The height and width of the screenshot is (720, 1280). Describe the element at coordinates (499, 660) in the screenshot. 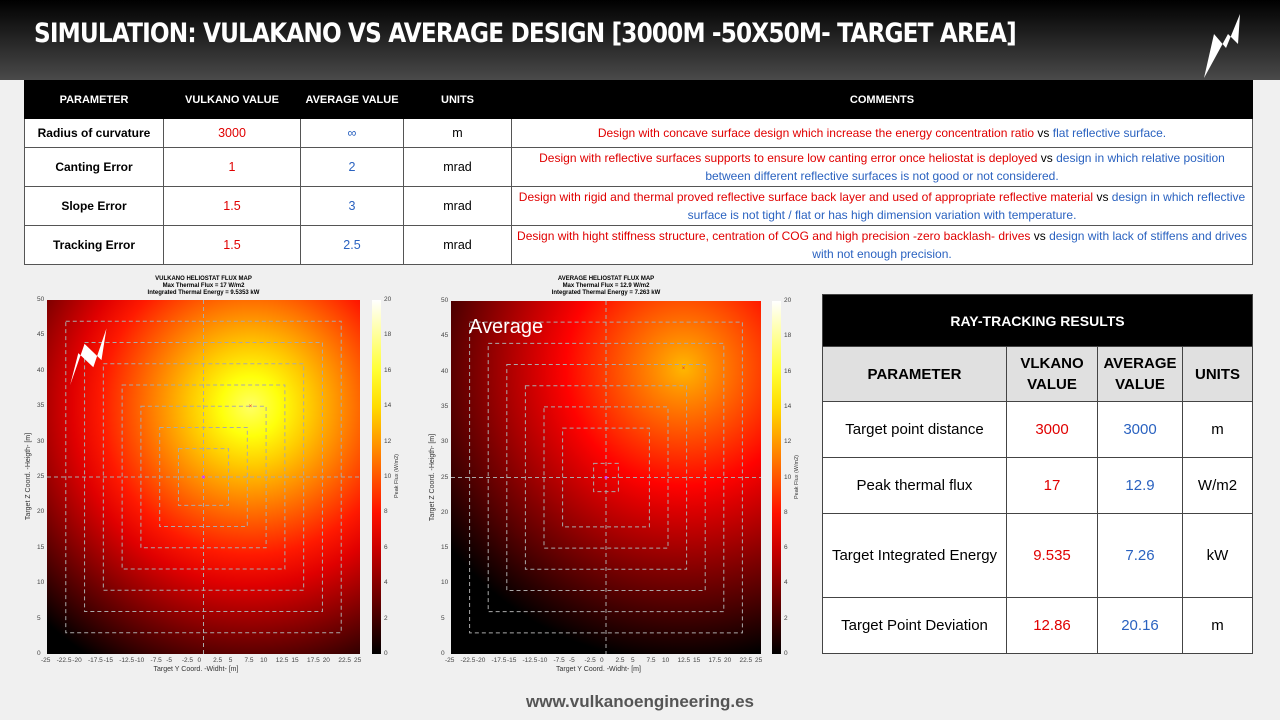

I see `x-tick-label: -17.5` at that location.